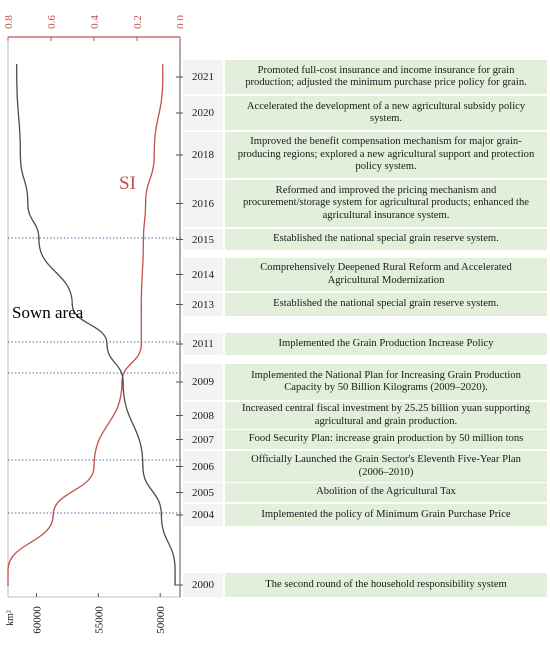 This screenshot has height=646, width=550. I want to click on bottom-axis-tick-label: 50000, so click(161, 620).